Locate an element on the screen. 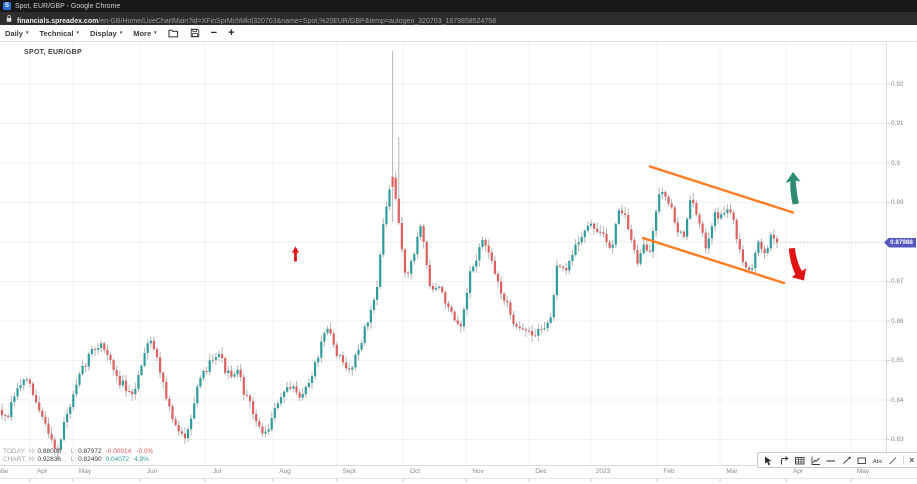 This screenshot has height=484, width=917. menu-label: Display is located at coordinates (103, 33).